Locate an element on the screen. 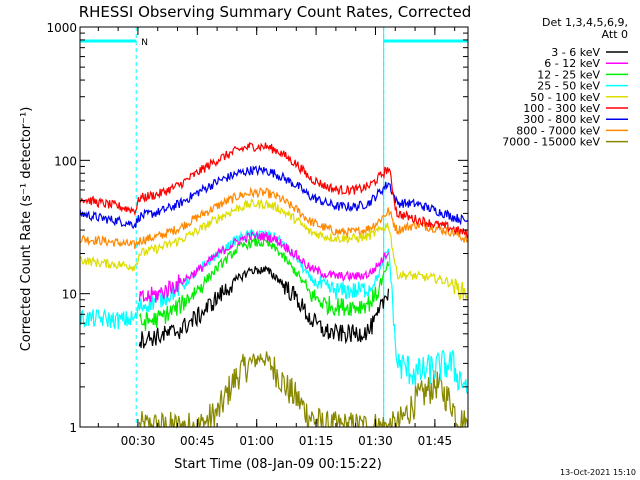 Image resolution: width=640 pixels, height=480 pixels. series-line-300-800-kev is located at coordinates (274, 197).